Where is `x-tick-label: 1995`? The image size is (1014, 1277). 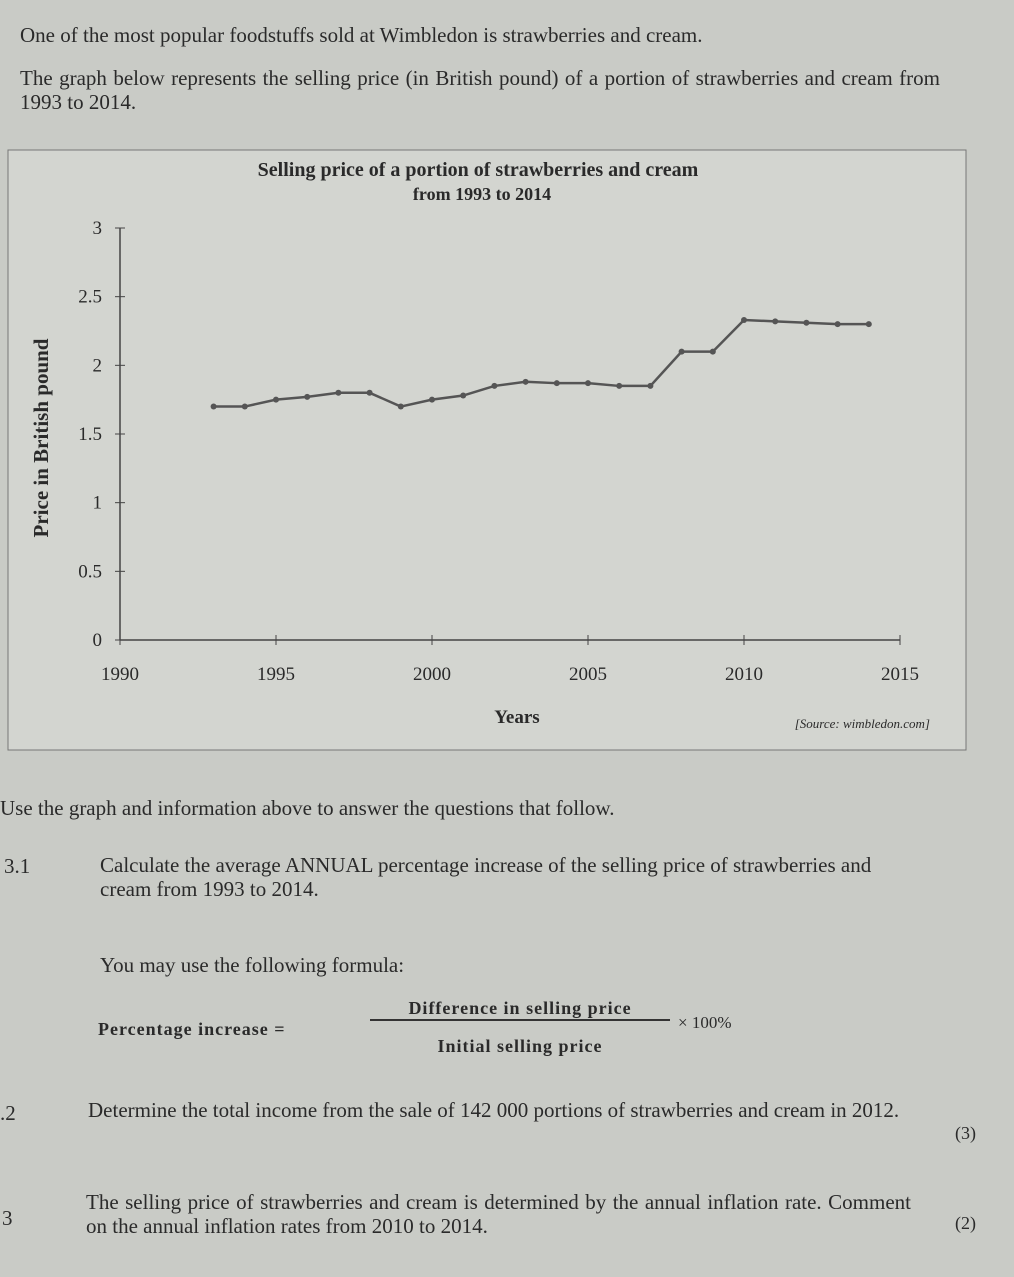 x-tick-label: 1995 is located at coordinates (276, 674).